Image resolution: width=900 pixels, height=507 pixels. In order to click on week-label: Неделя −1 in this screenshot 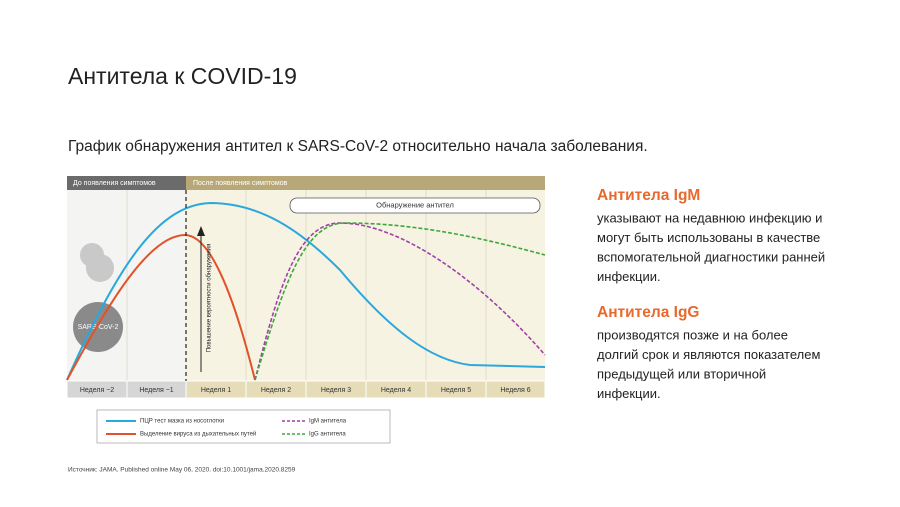, I will do `click(156, 390)`.